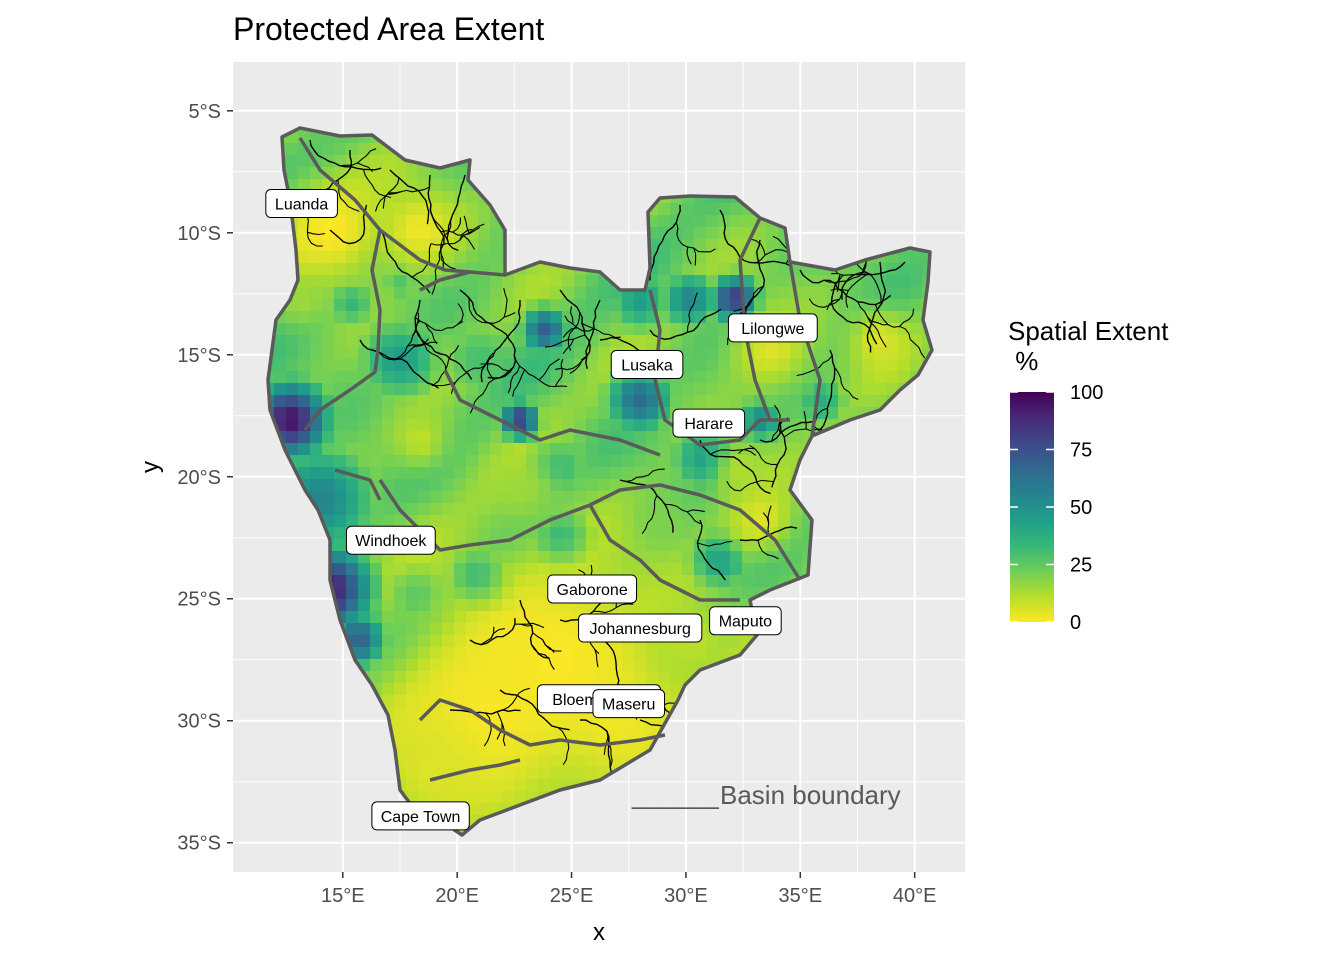  I want to click on city-name: Maseru, so click(628, 705).